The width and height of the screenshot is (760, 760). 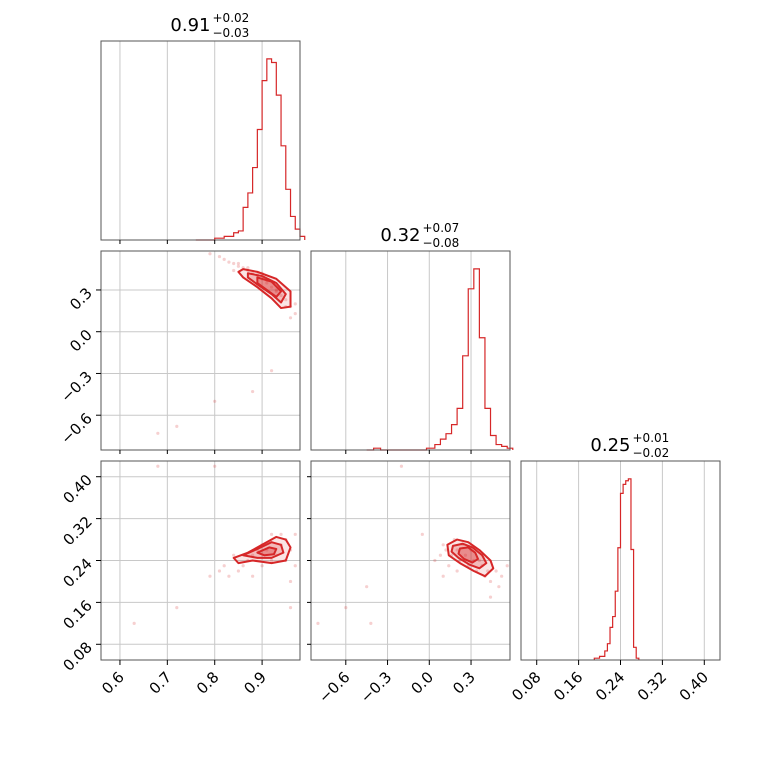 I want to click on title-median: 0.32, so click(x=400, y=235).